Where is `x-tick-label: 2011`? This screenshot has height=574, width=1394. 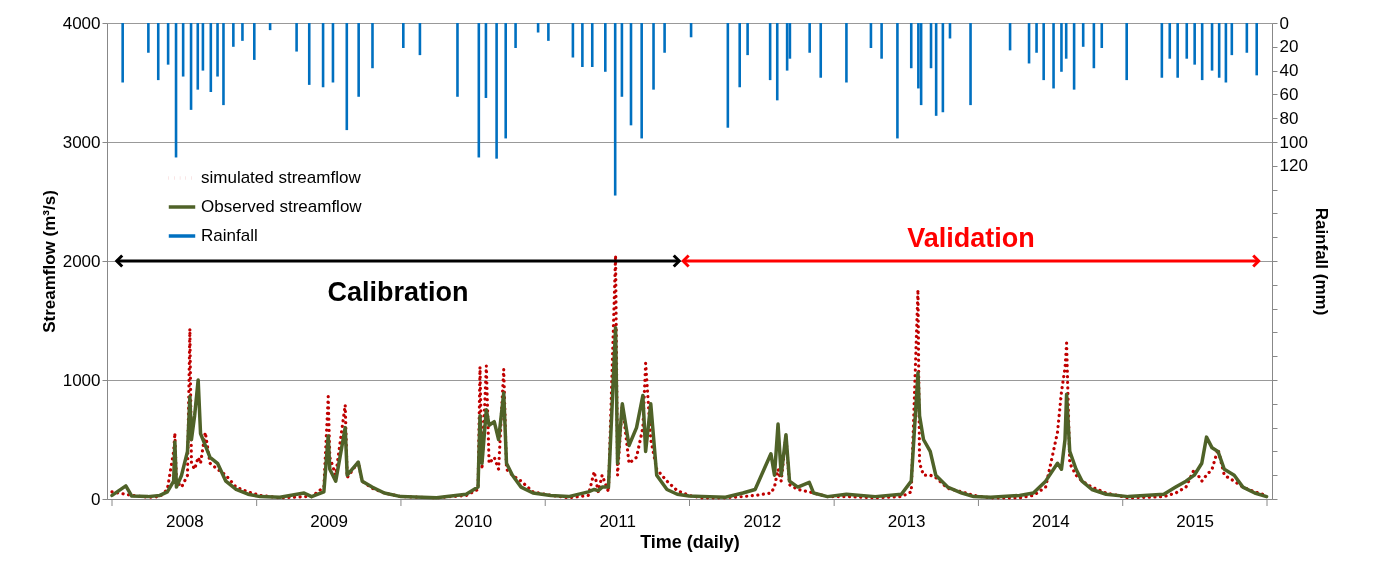
x-tick-label: 2011 is located at coordinates (617, 521).